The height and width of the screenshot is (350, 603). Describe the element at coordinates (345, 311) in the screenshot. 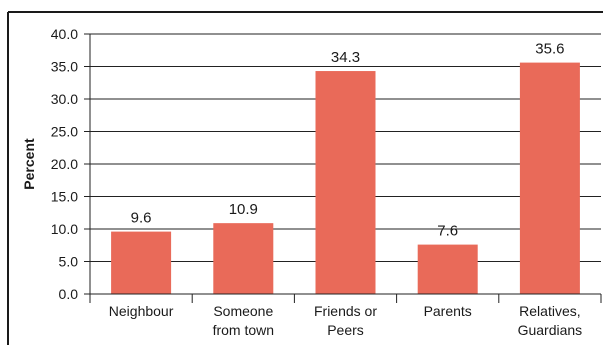

I see `category-label: Friends or` at that location.